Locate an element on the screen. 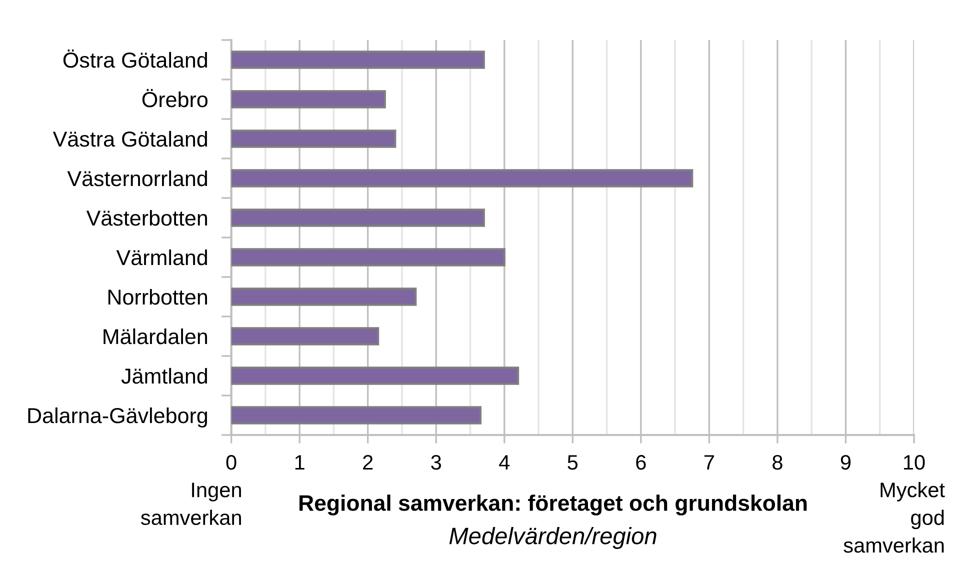 The image size is (959, 581). x-tick-label: 6 is located at coordinates (641, 462).